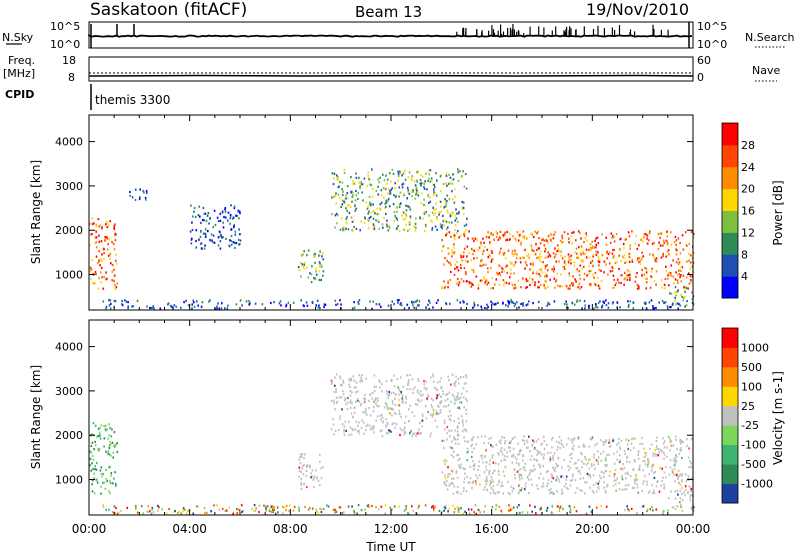 This screenshot has height=554, width=800. I want to click on station-title: Saskatoon (fitACF), so click(168, 10).